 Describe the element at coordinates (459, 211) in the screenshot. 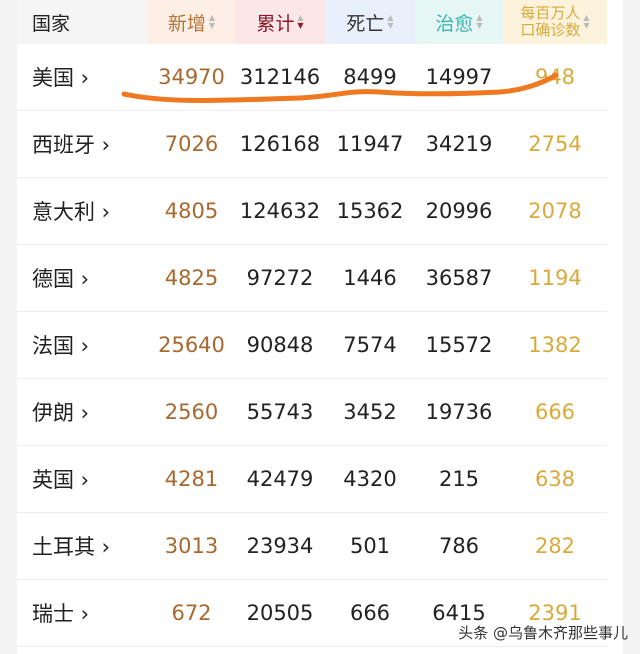

I see `recovered: 20996` at that location.